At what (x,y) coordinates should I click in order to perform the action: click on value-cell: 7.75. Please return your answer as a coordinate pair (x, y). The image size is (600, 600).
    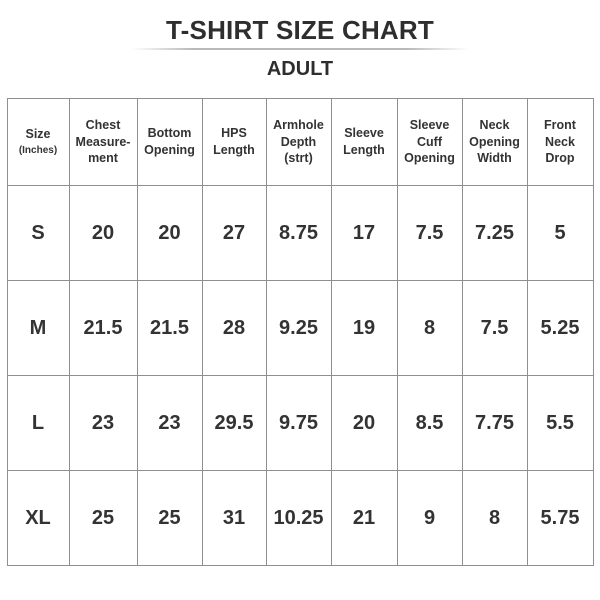
    Looking at the image, I should click on (494, 423).